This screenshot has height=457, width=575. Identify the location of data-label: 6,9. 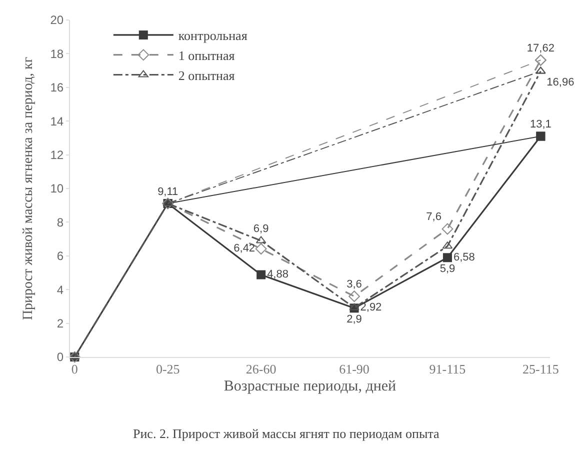
(261, 228).